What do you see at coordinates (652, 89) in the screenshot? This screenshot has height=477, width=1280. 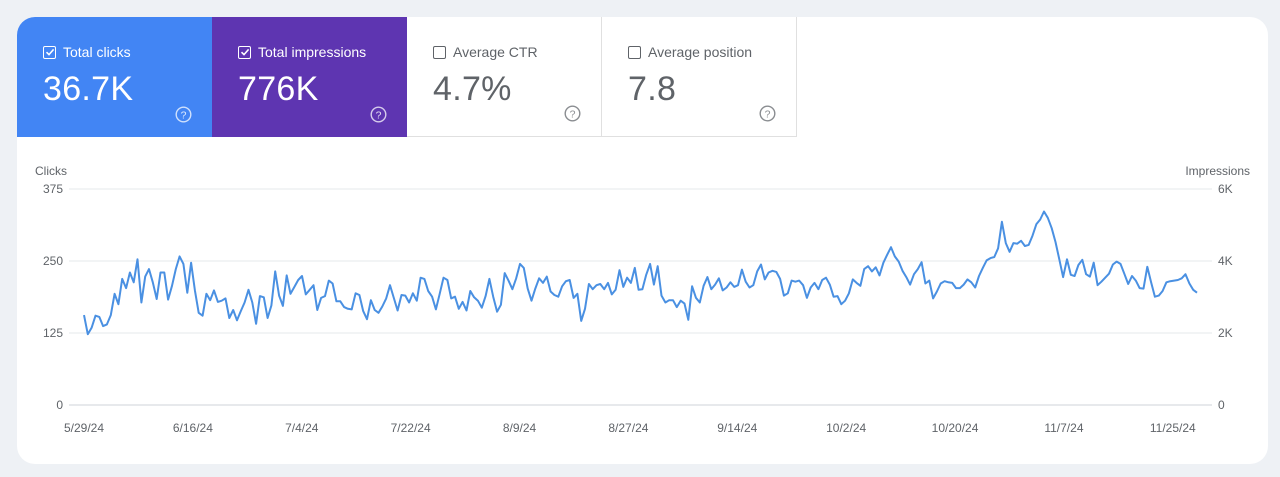 I see `metric-value: 7.8` at bounding box center [652, 89].